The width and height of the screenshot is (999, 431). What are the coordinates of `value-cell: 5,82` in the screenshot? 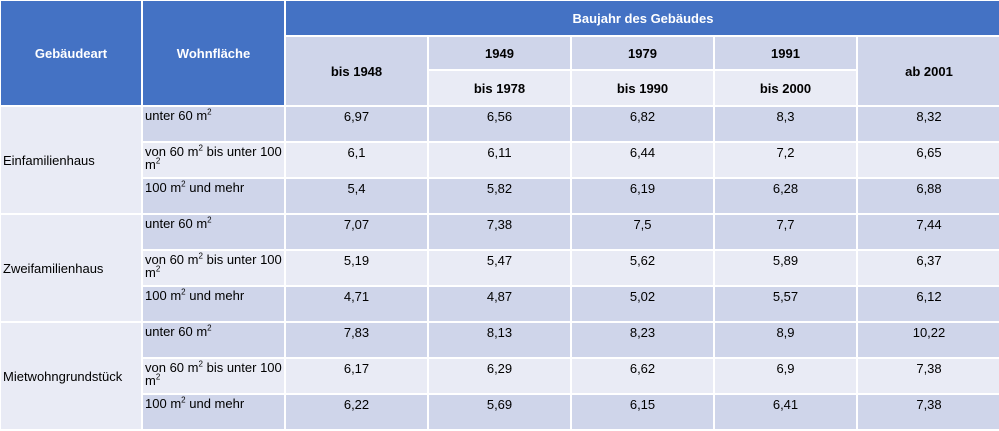 It's located at (499, 196).